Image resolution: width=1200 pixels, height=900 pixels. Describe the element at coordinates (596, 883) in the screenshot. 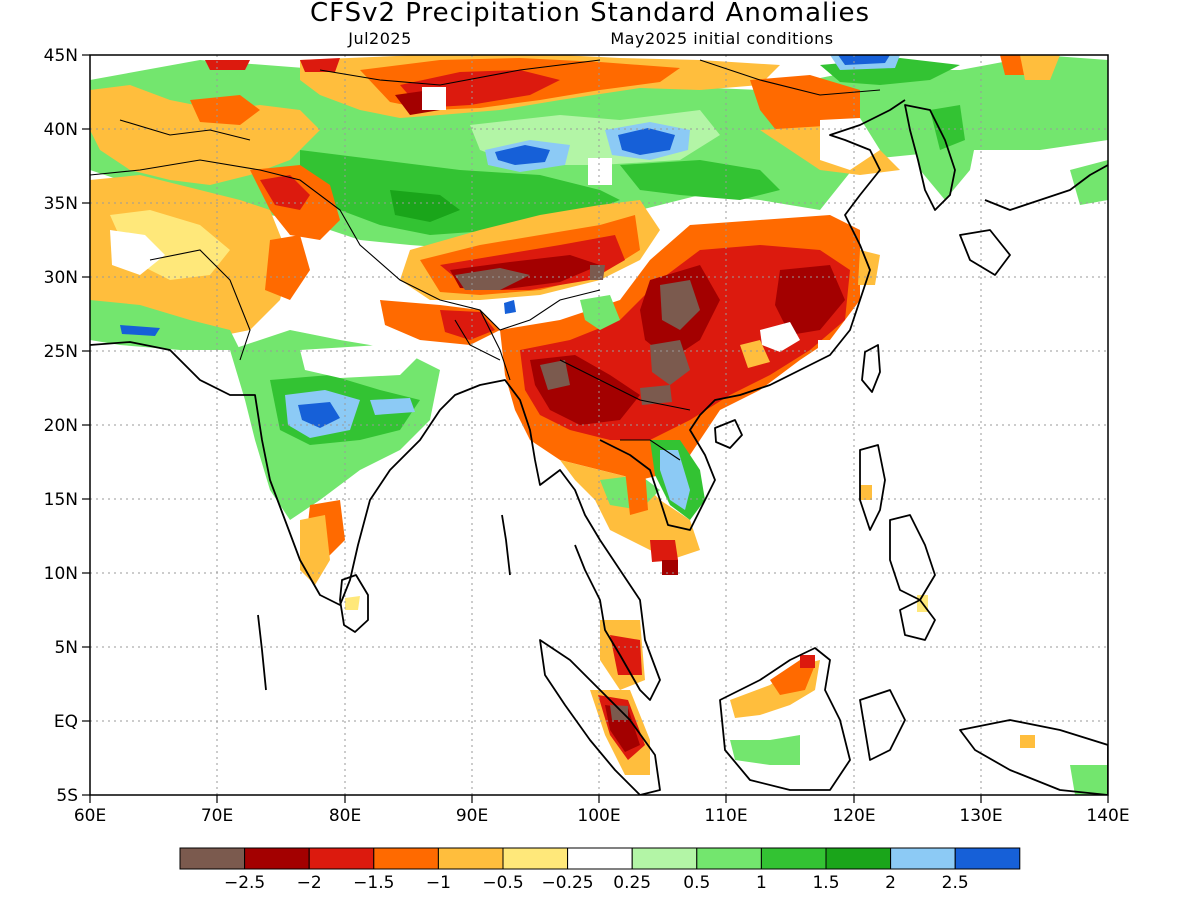

I see `colorbar-labels: −2.5 −2 −1.5 −1 −0.5 −0.25 0.25 0.5 1 1.5 2 2.5` at that location.